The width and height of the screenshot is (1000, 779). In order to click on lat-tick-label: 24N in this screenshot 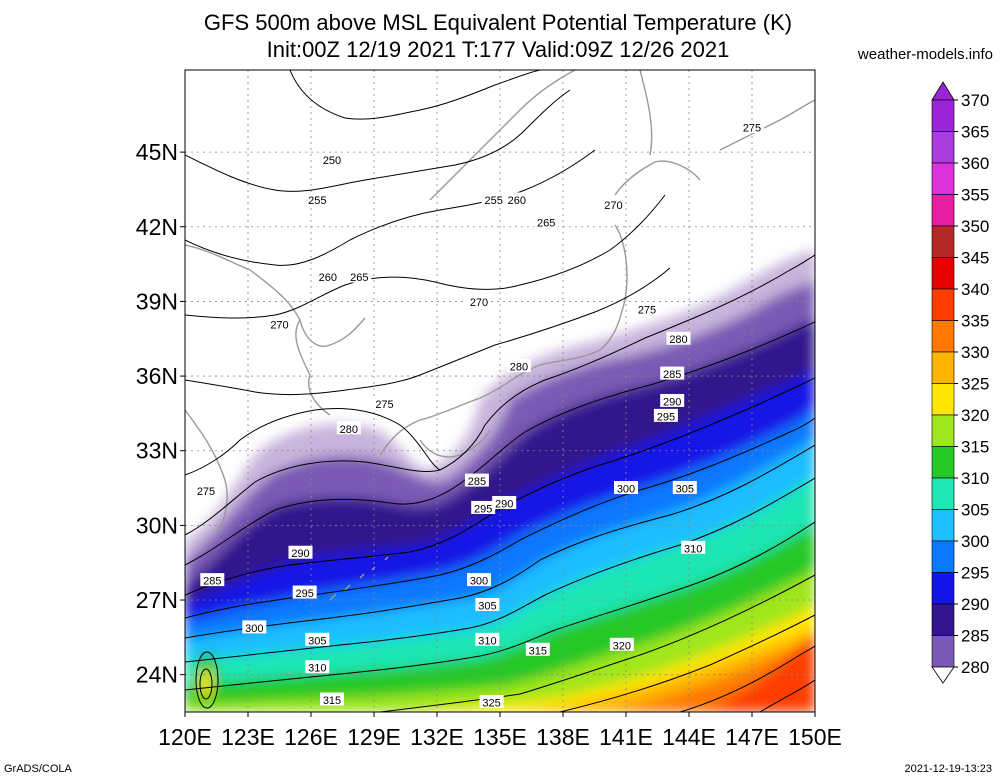, I will do `click(157, 675)`.